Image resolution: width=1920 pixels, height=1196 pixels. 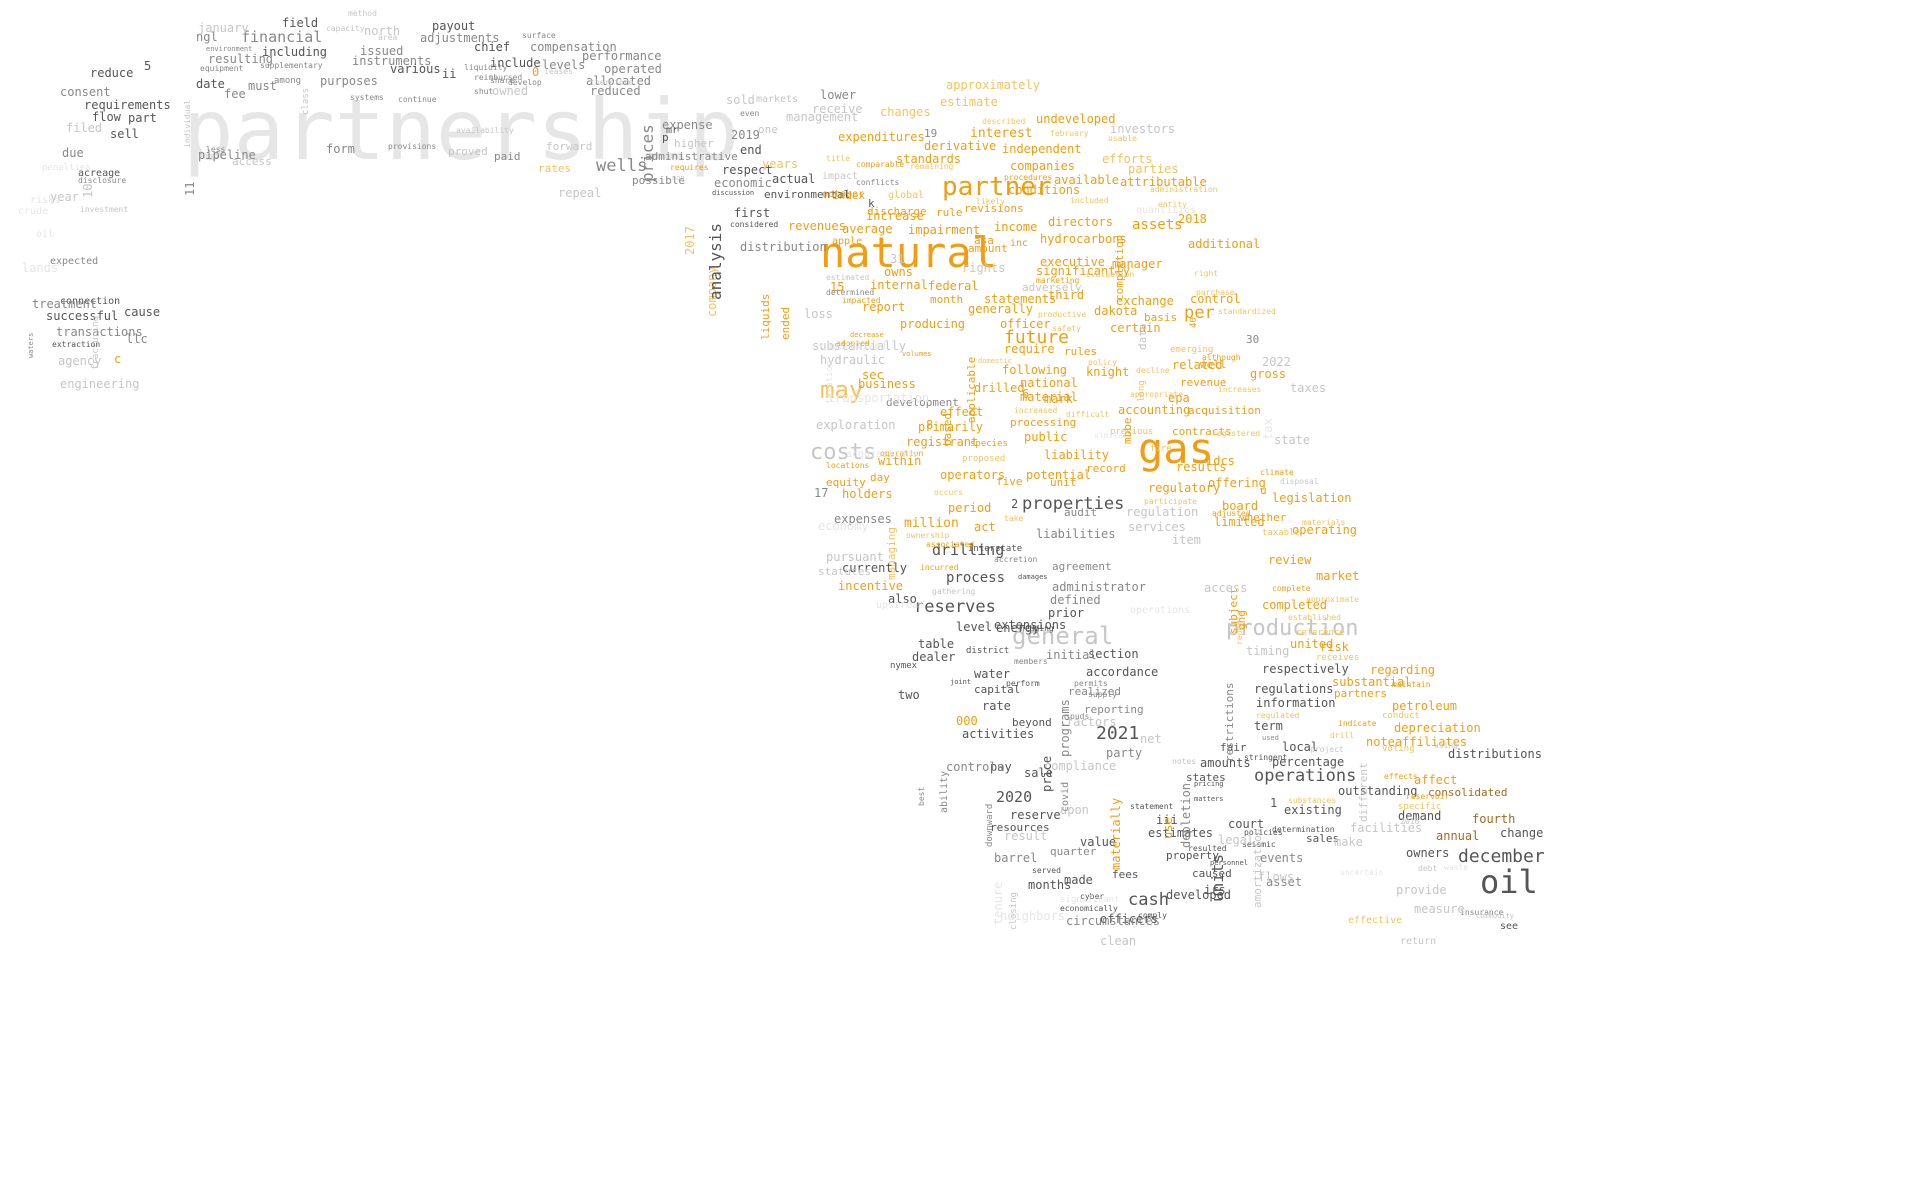 What do you see at coordinates (1225, 763) in the screenshot?
I see `word: amounts` at bounding box center [1225, 763].